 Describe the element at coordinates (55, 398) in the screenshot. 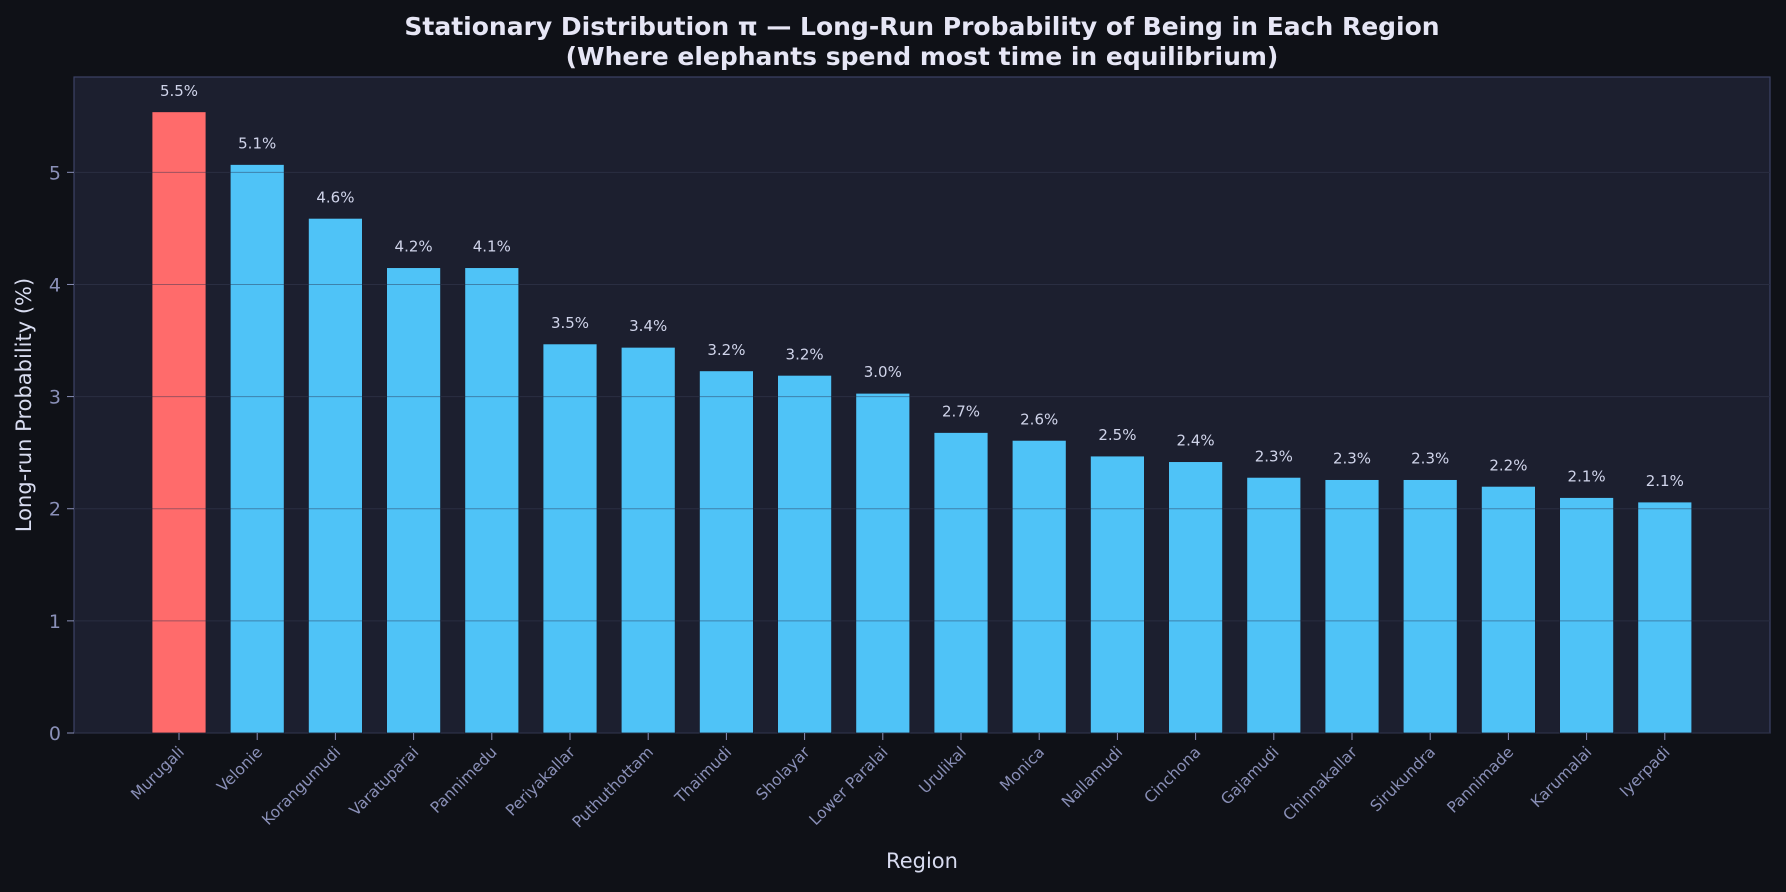

I see `y-tick-label: 3` at that location.